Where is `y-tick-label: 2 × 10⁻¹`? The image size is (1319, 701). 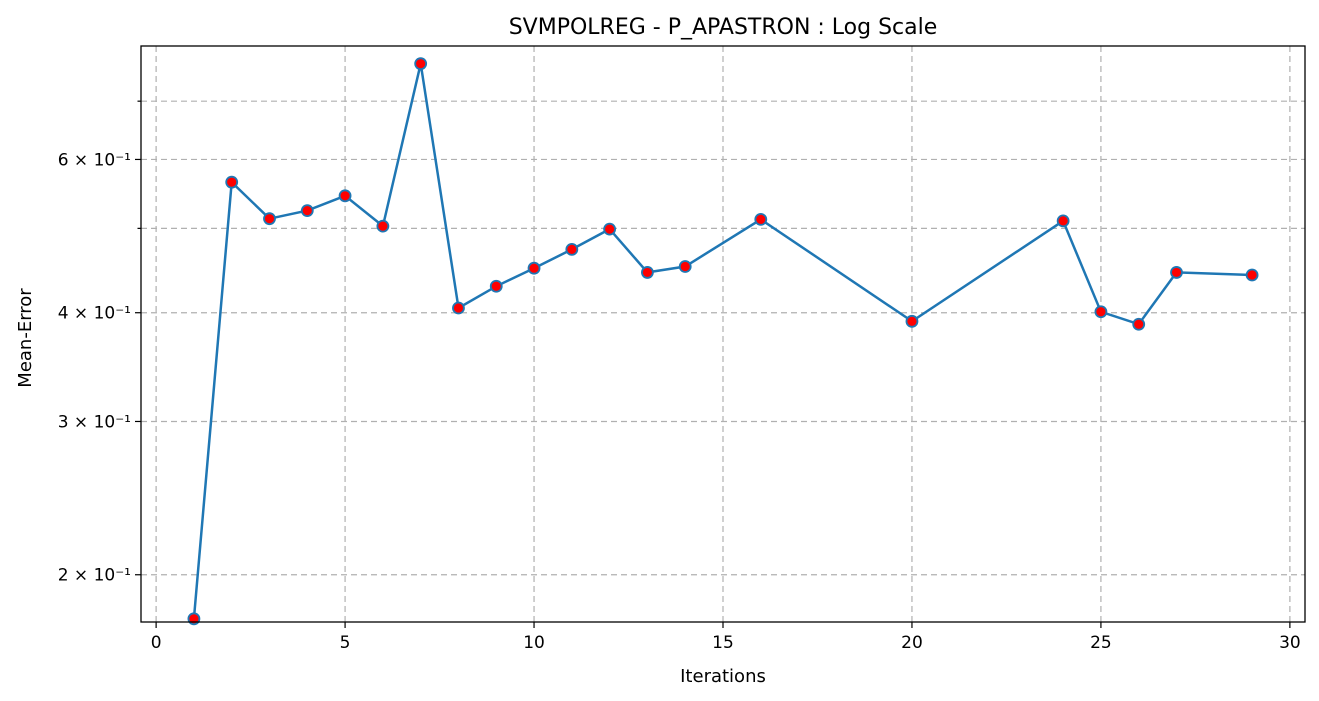 y-tick-label: 2 × 10⁻¹ is located at coordinates (94, 576).